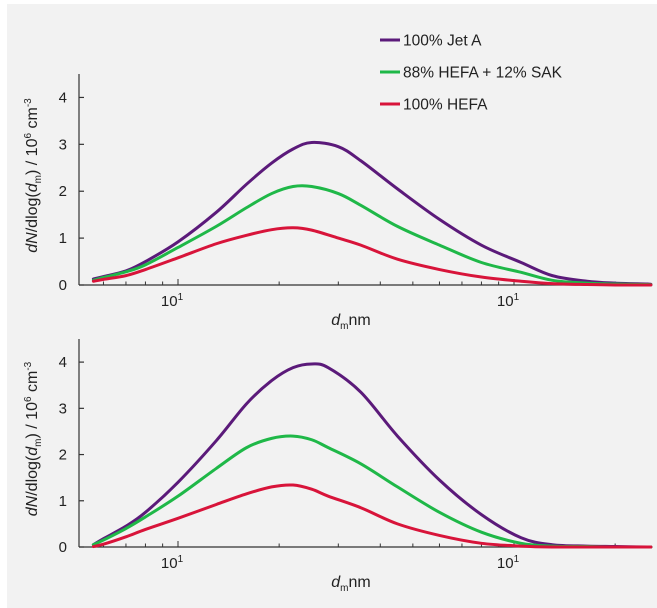  What do you see at coordinates (445, 105) in the screenshot?
I see `legend-label: 100% HEFA` at bounding box center [445, 105].